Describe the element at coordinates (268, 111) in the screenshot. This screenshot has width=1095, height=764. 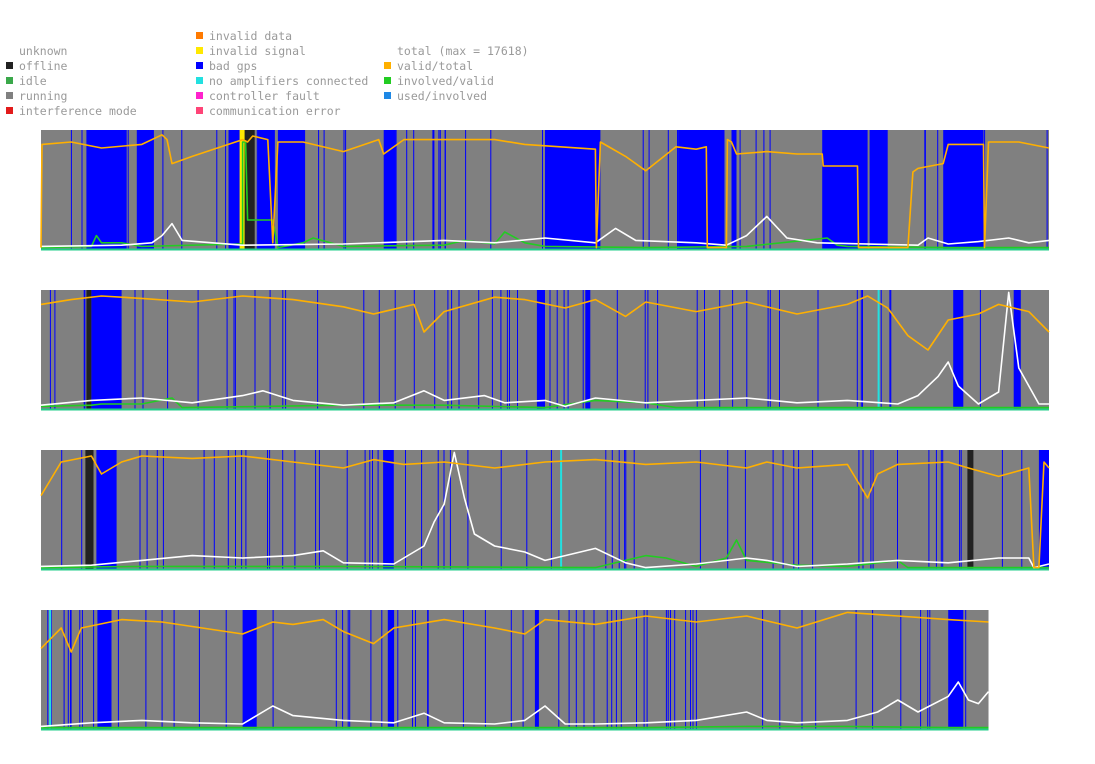
I see `legend-item-communication-error: communication error` at that location.